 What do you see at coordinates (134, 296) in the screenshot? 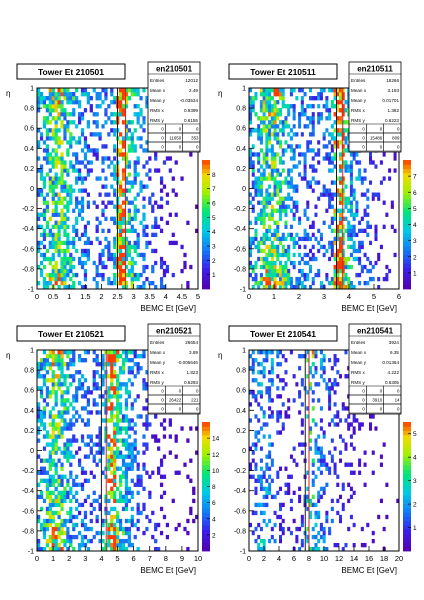
I see `x-tick-label: 3` at bounding box center [134, 296].